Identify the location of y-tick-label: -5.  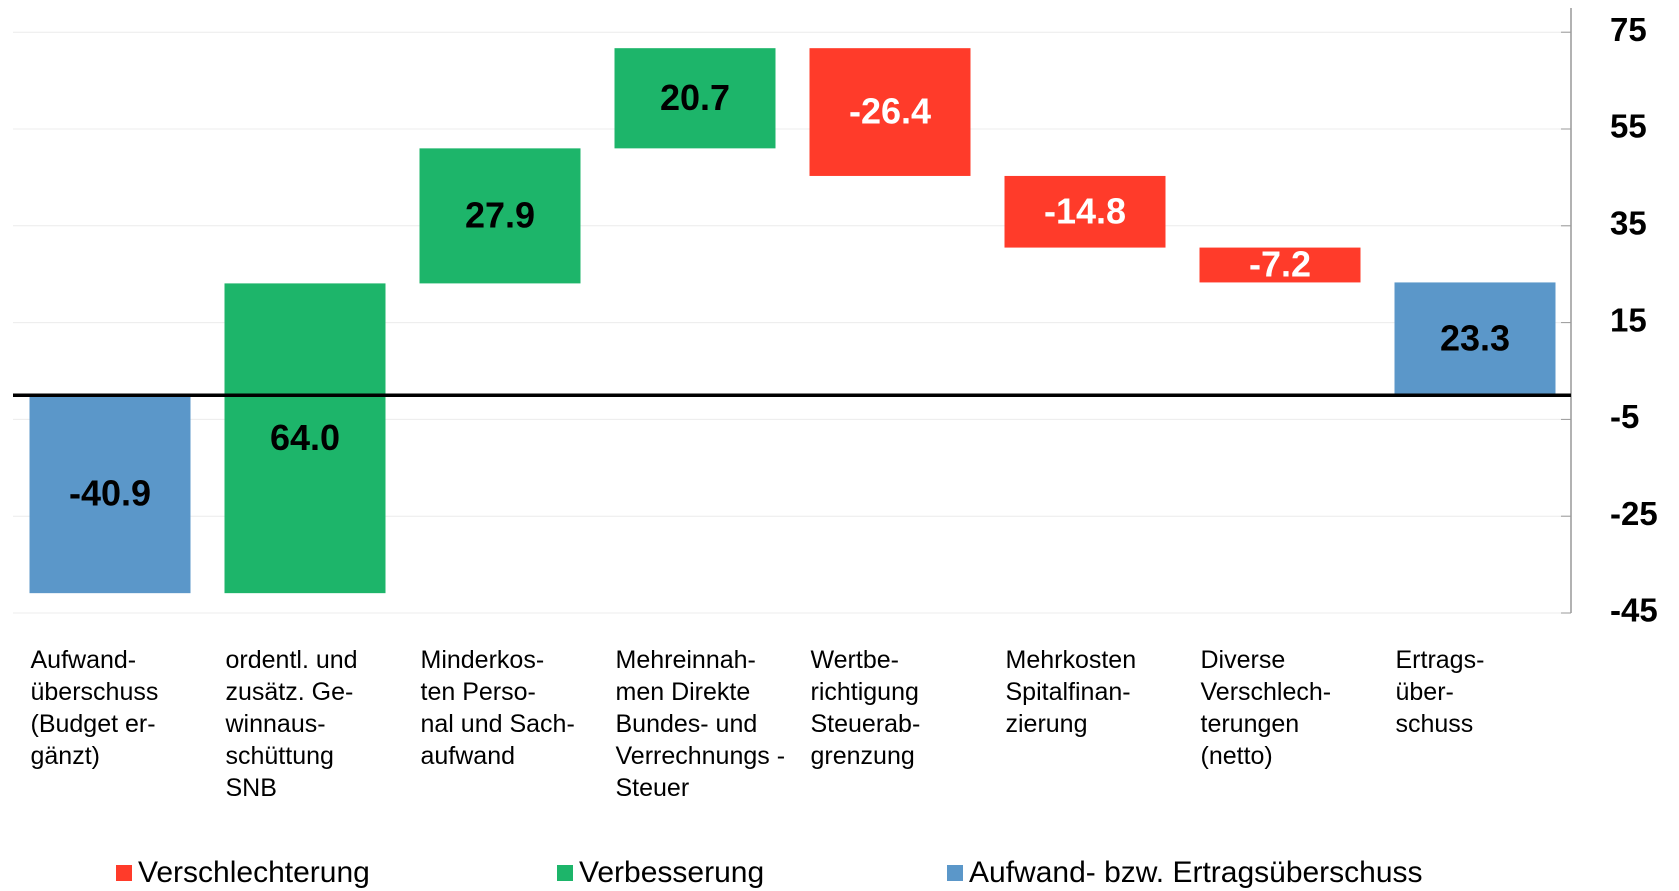
(1624, 416).